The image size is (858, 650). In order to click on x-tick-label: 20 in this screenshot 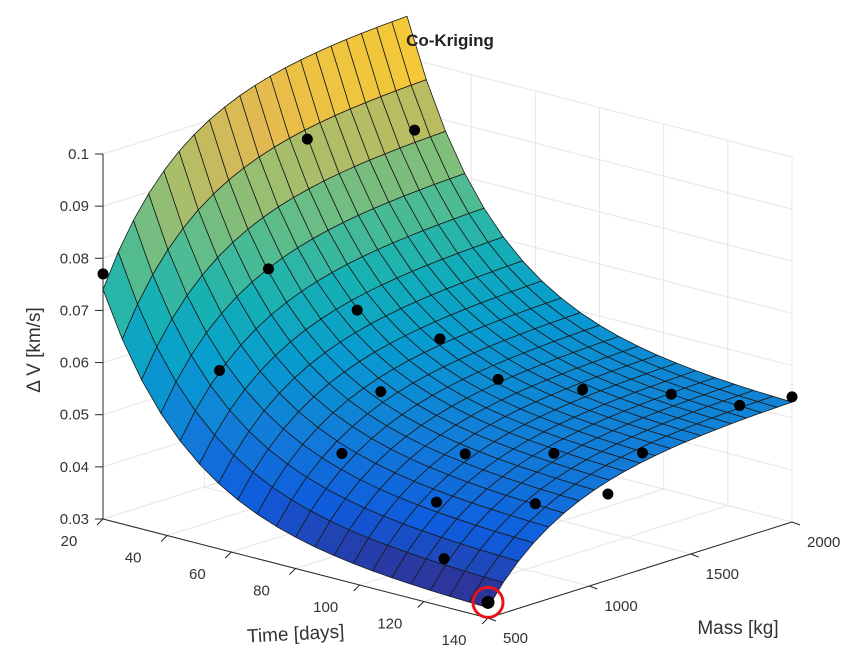, I will do `click(69, 541)`.